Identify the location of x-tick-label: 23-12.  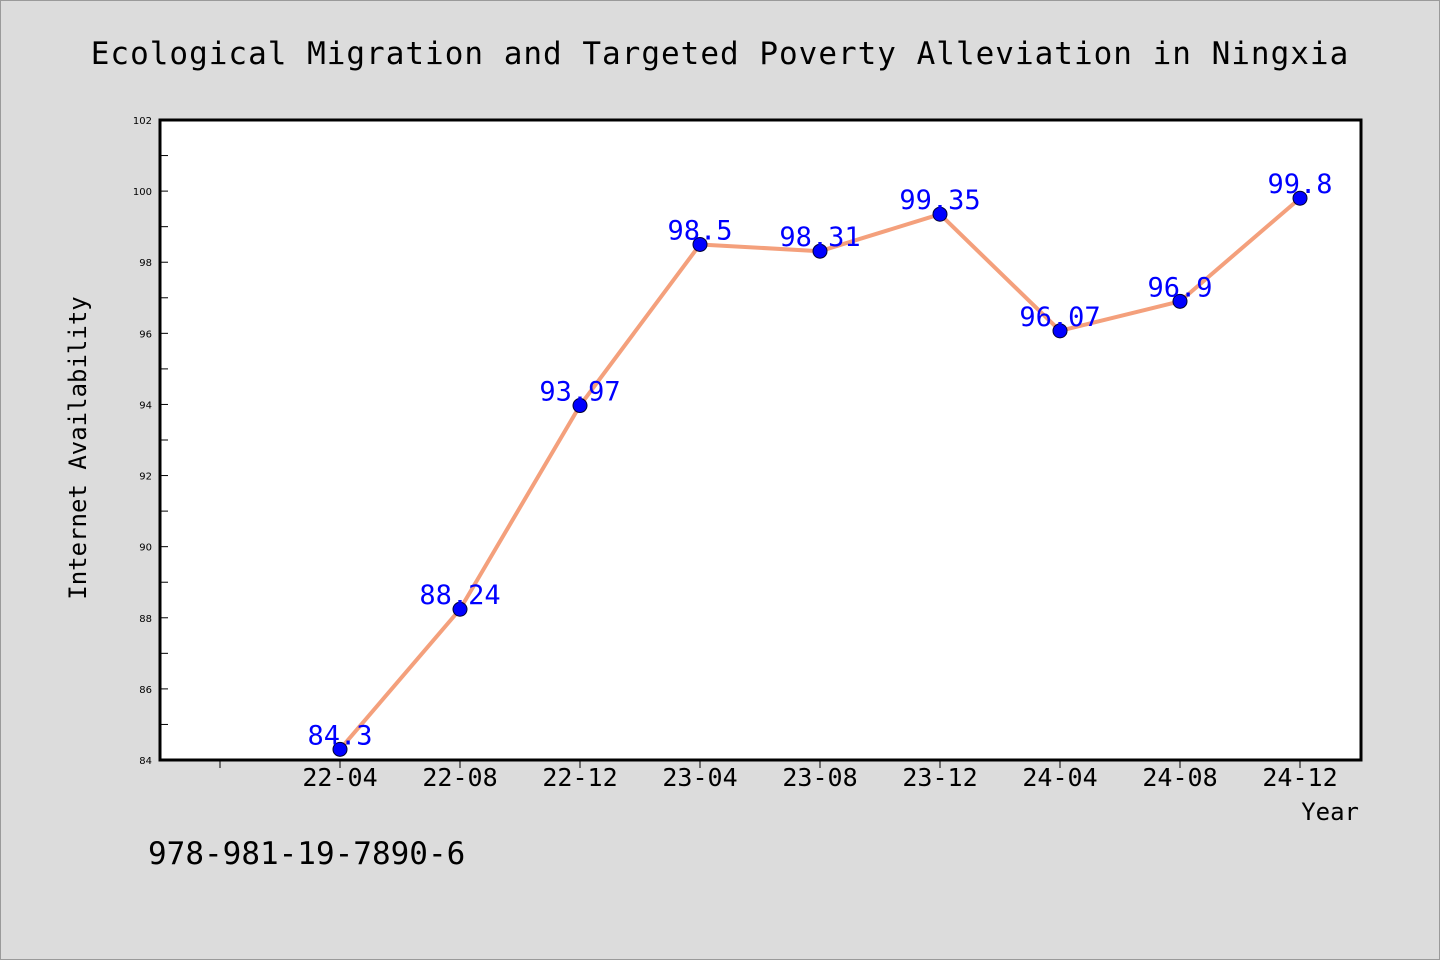
(939, 777).